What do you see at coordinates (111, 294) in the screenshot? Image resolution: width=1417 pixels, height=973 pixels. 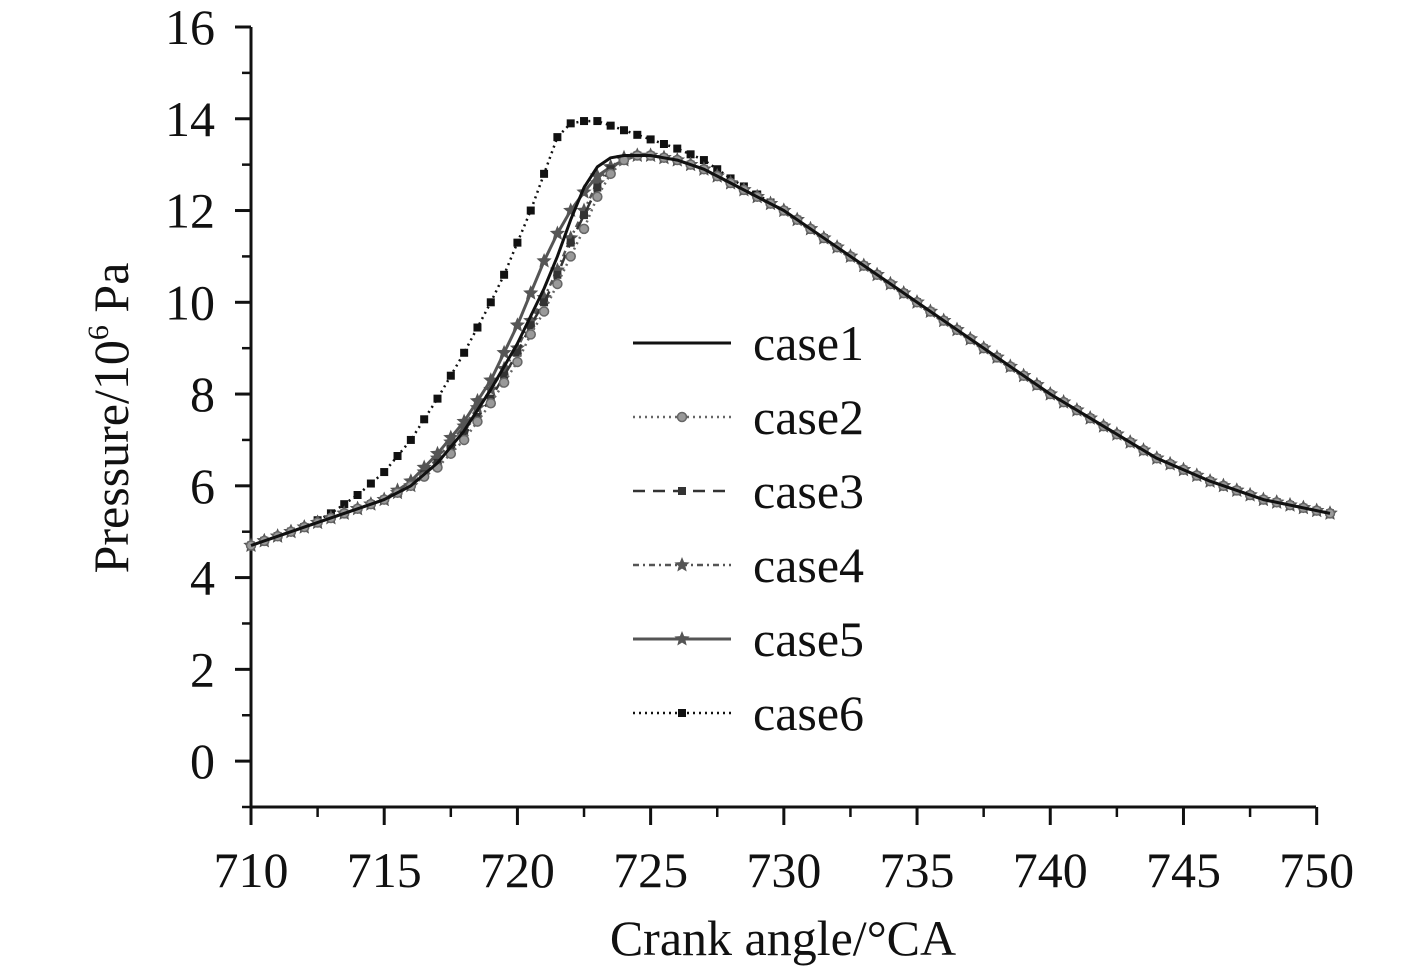 I see `y-axis-title-unit: Pa` at bounding box center [111, 294].